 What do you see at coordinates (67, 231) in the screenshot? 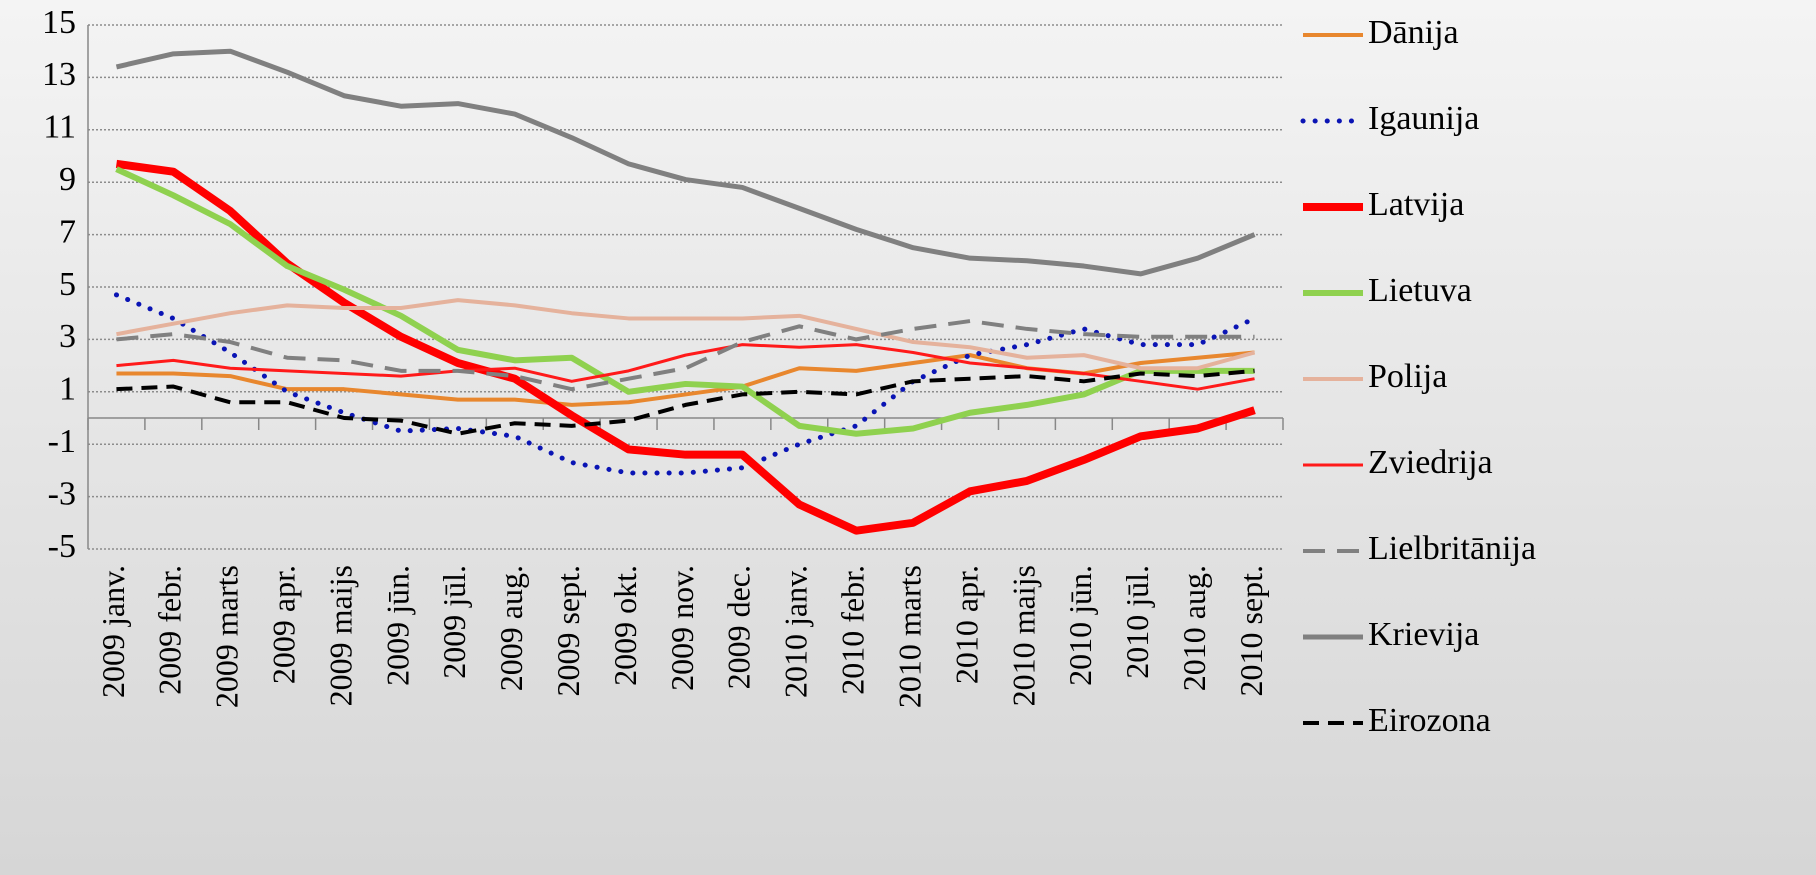
I see `y-tick-label: 7` at bounding box center [67, 231].